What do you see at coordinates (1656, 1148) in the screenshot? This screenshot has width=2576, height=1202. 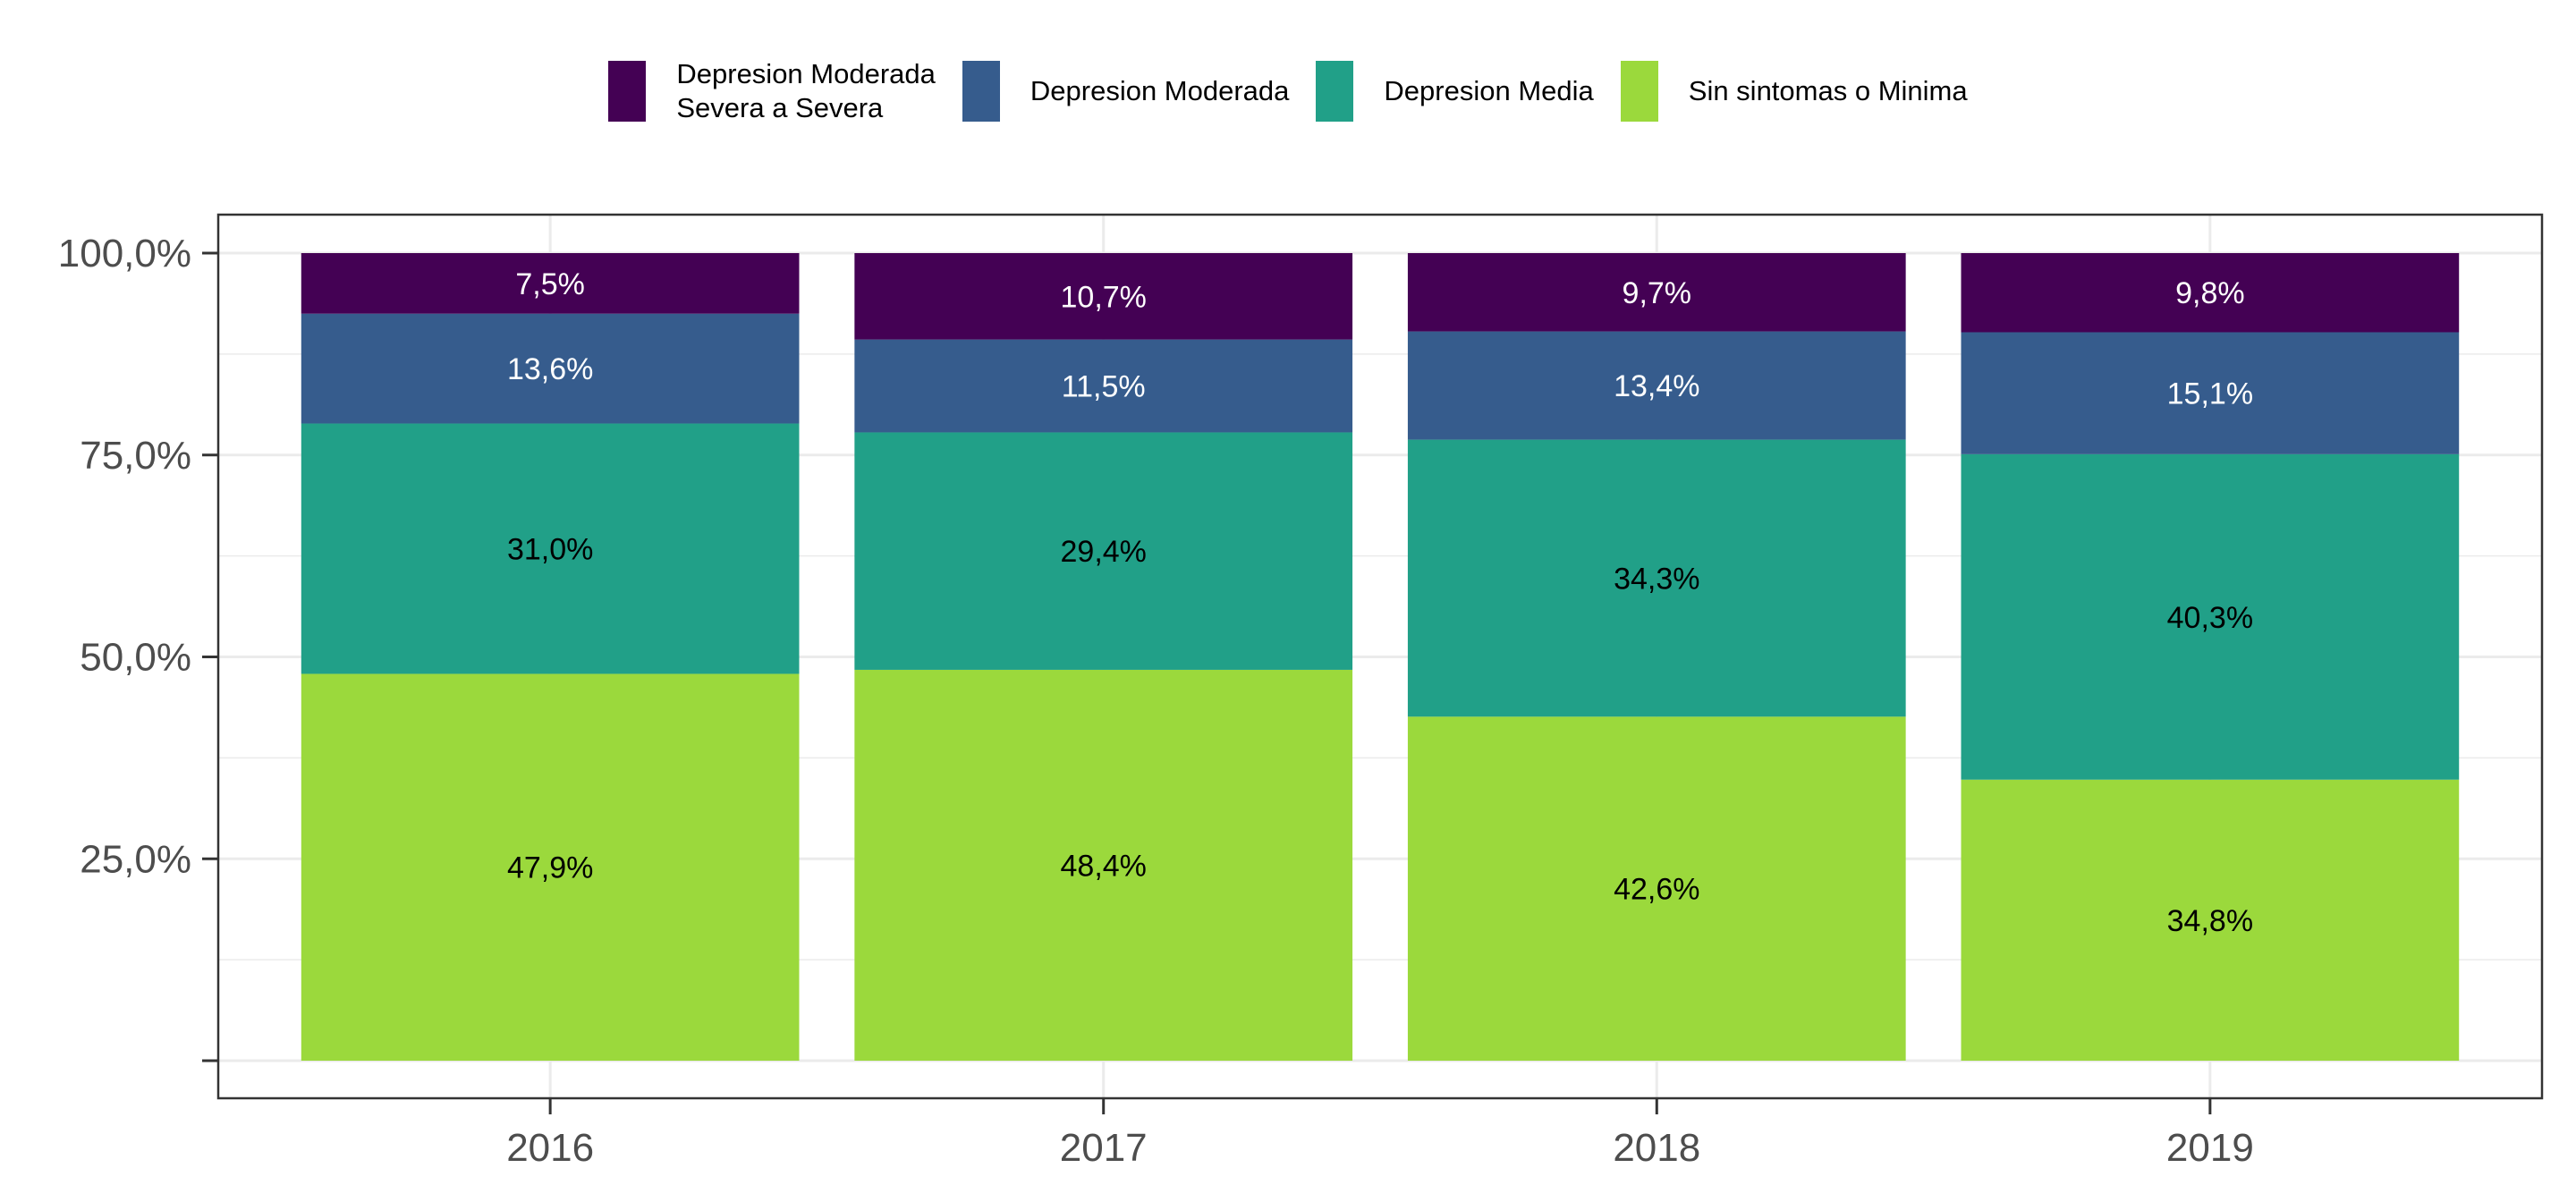 I see `x-tick-label: 2018` at bounding box center [1656, 1148].